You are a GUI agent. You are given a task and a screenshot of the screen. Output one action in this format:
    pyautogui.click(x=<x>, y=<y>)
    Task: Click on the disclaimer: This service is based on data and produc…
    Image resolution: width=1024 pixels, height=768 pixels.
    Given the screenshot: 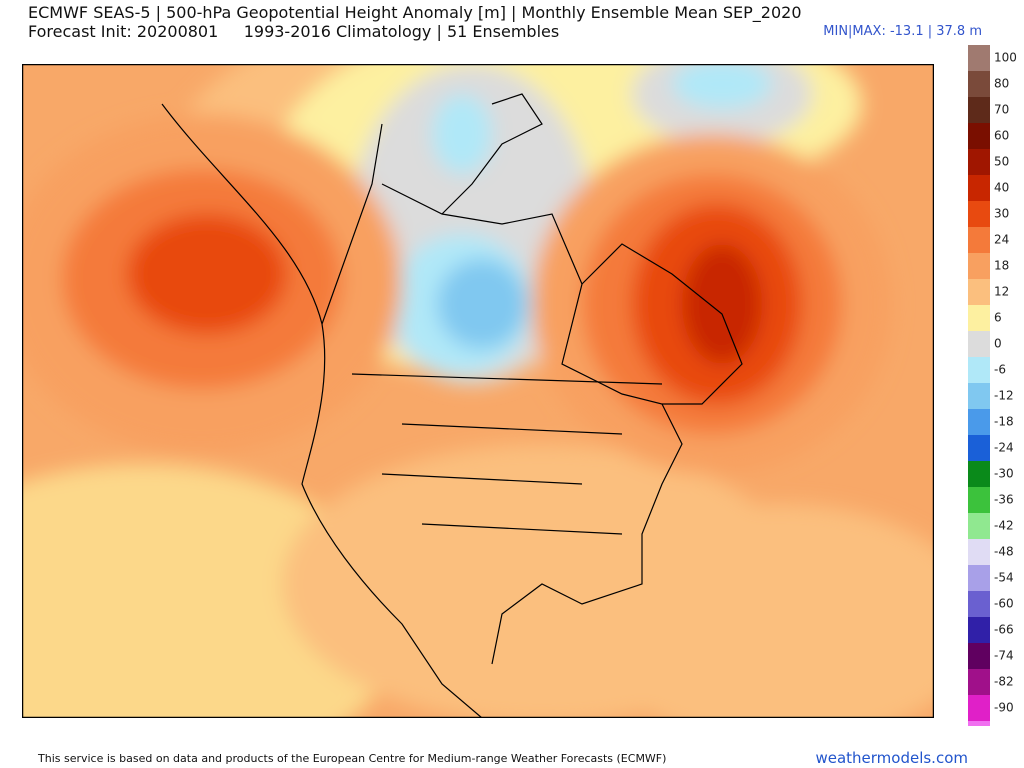 What is the action you would take?
    pyautogui.click(x=352, y=758)
    